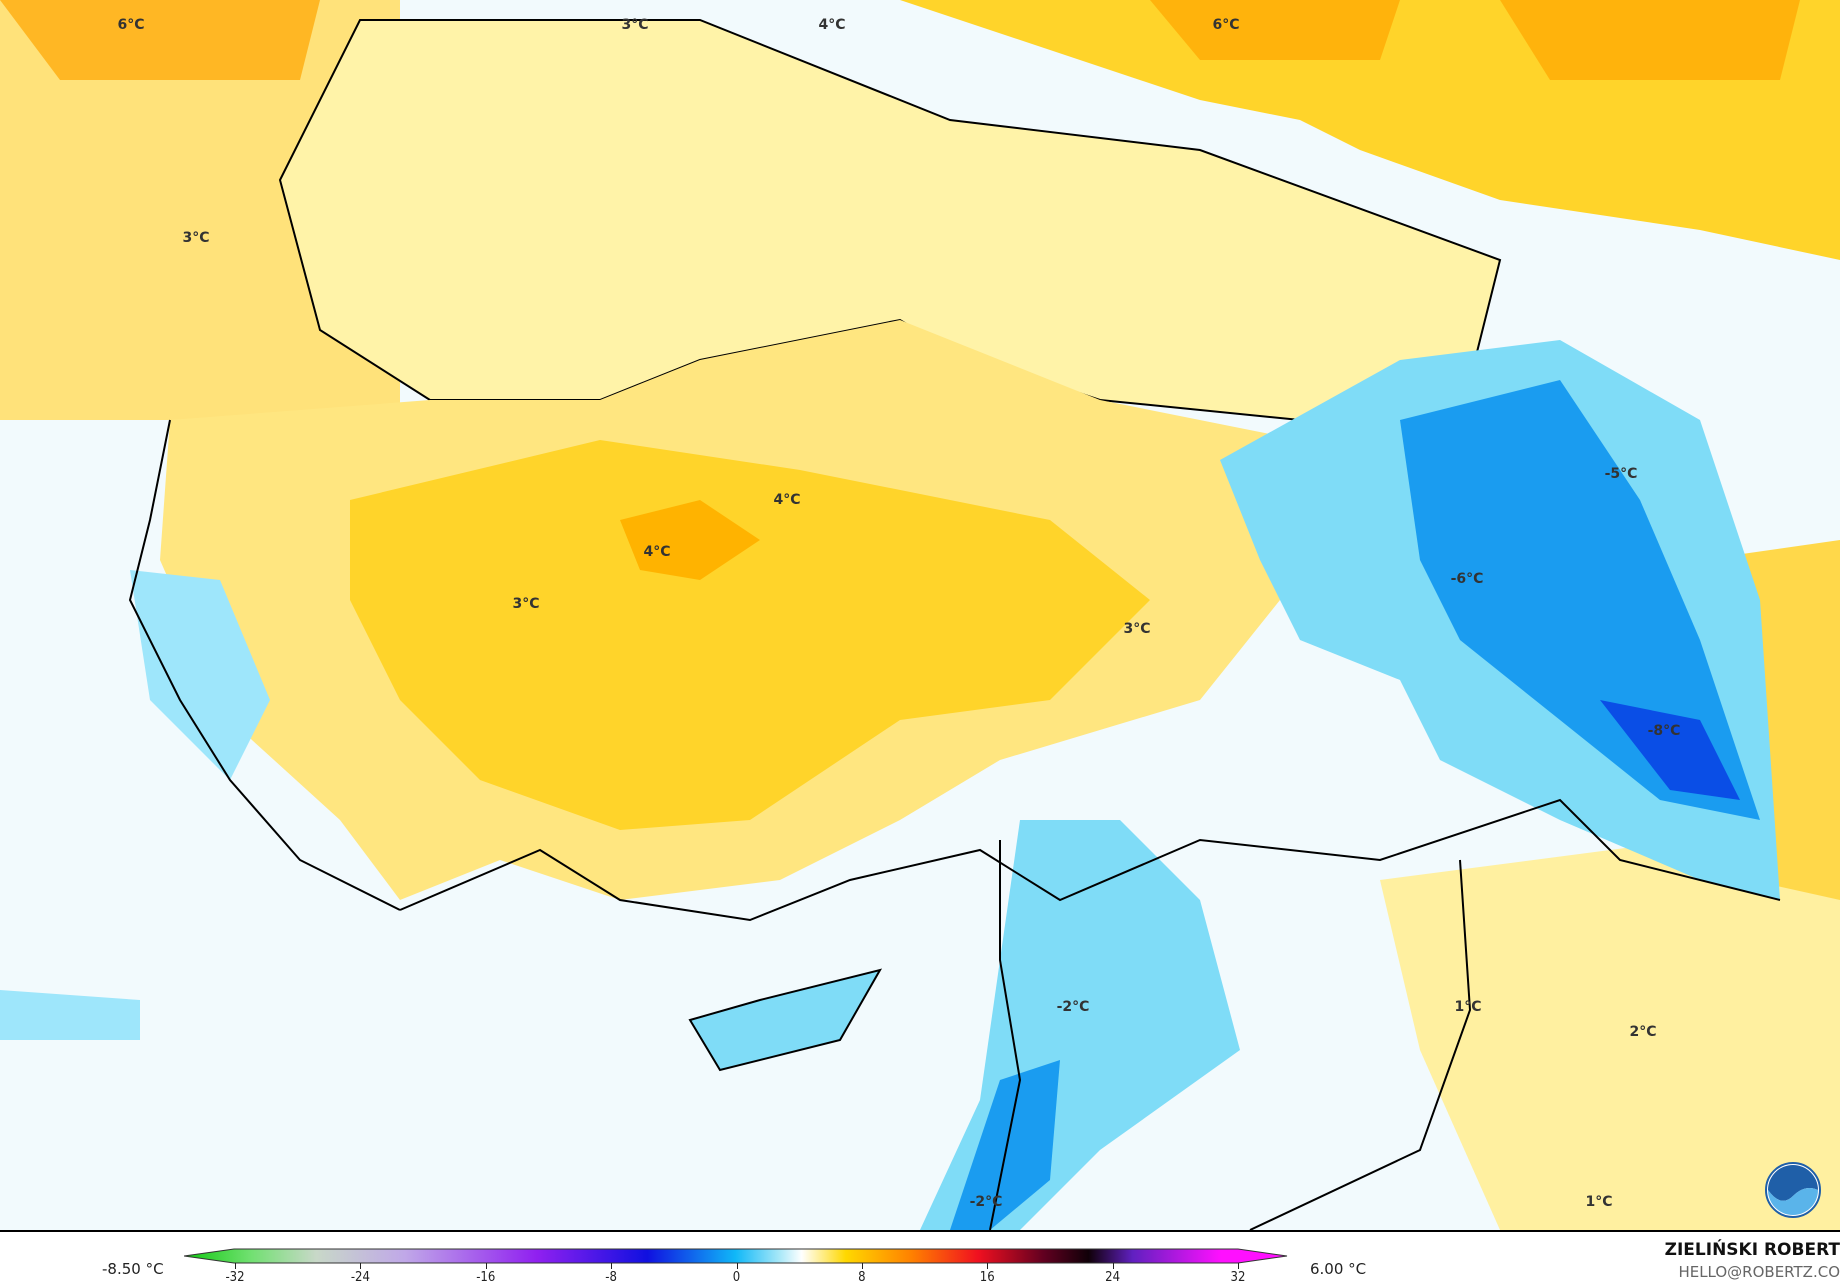 This screenshot has width=1840, height=1287. Describe the element at coordinates (1610, 1025) in the screenshot. I see `warm-region-southeast` at that location.